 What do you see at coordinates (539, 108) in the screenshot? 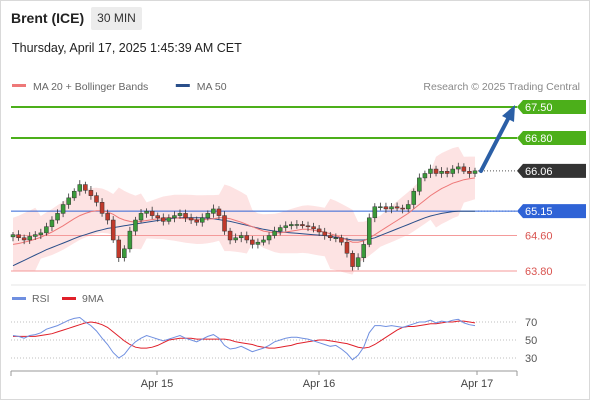
I see `price-tag-label: 67.50` at bounding box center [539, 108].